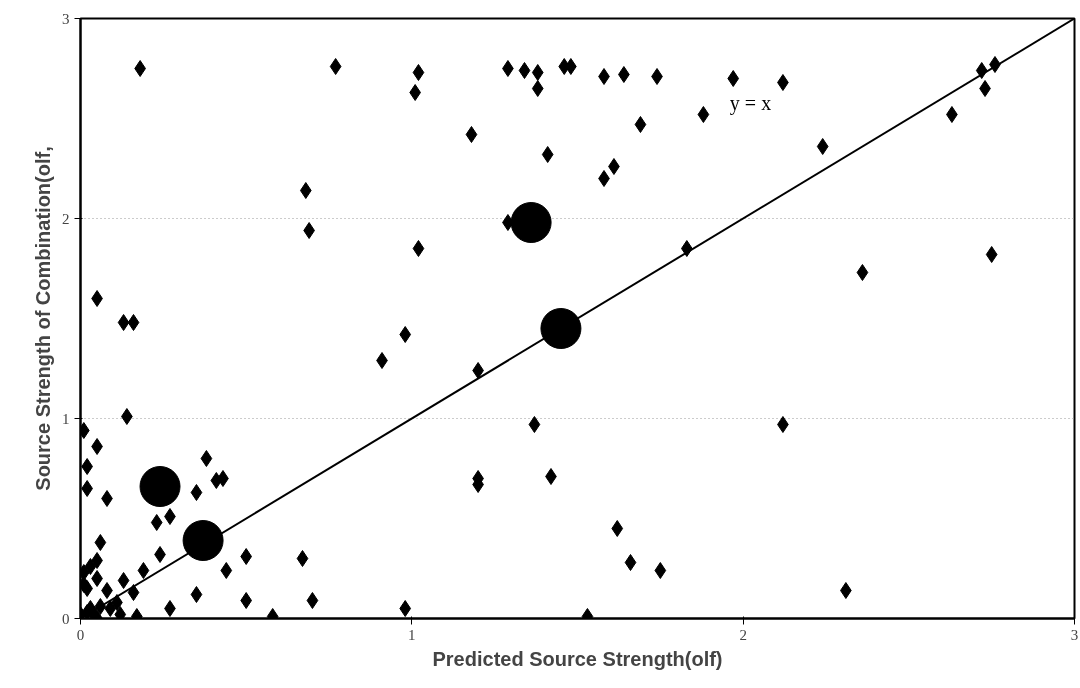 This screenshot has width=1080, height=688. Describe the element at coordinates (66, 618) in the screenshot. I see `y-tick-label: 0` at that location.